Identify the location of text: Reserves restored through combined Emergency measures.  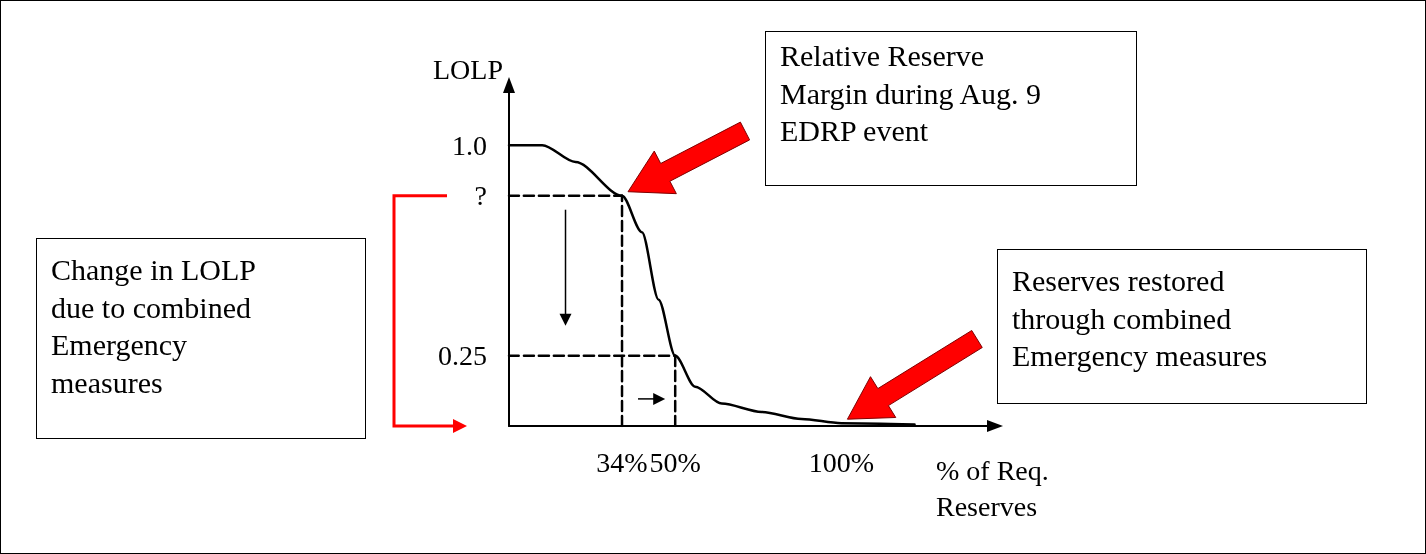
(1182, 326).